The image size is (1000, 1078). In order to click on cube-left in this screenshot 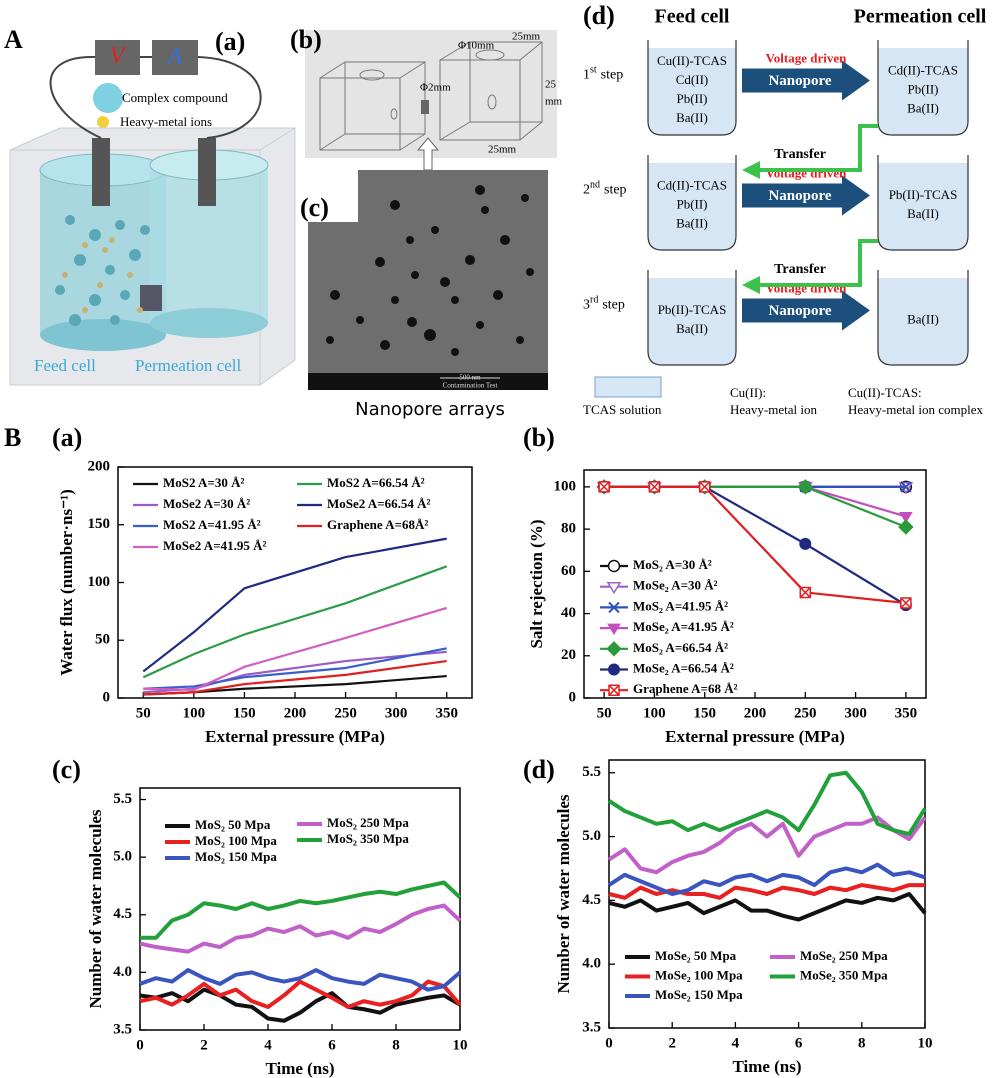, I will do `click(372, 106)`.